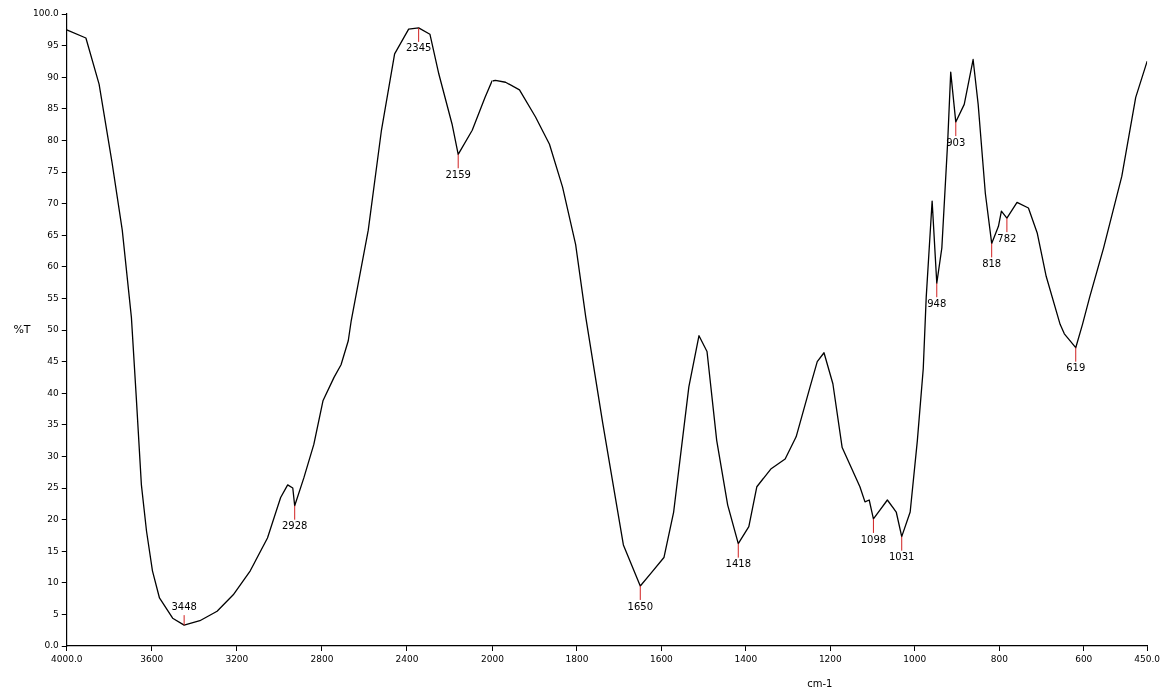 The width and height of the screenshot is (1165, 694). Describe the element at coordinates (1075, 368) in the screenshot. I see `annotation: 619` at that location.